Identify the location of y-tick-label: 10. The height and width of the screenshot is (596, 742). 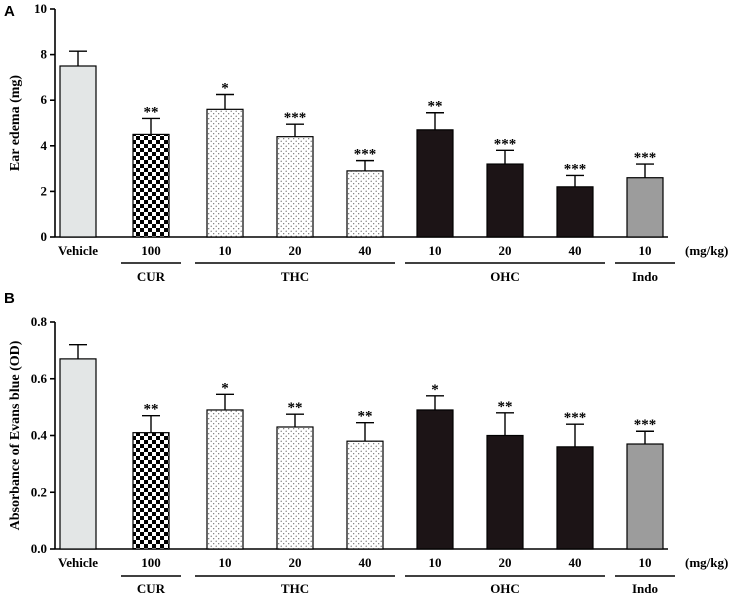
(40, 8).